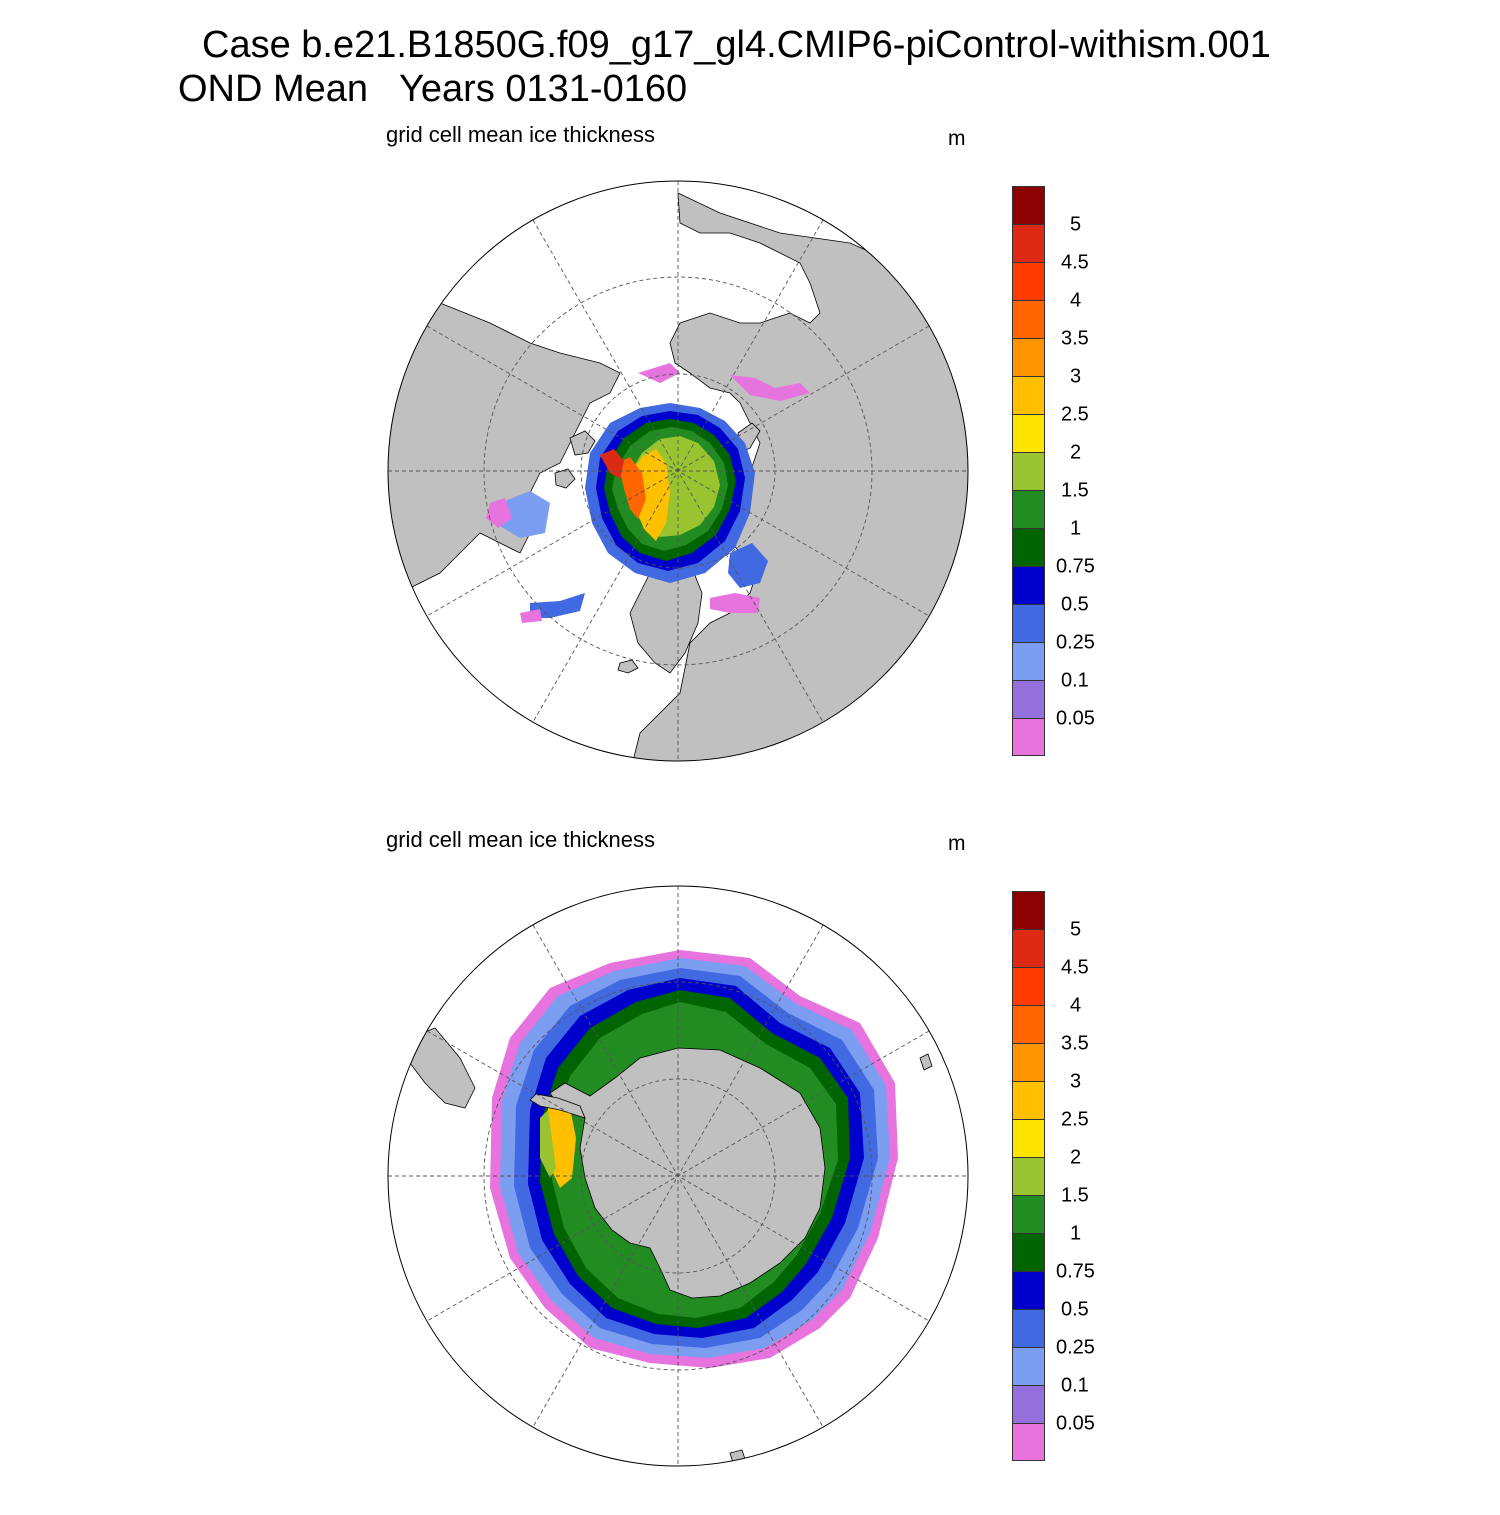 The image size is (1500, 1515). I want to click on south-colorbar-label: 2.5, so click(1075, 1119).